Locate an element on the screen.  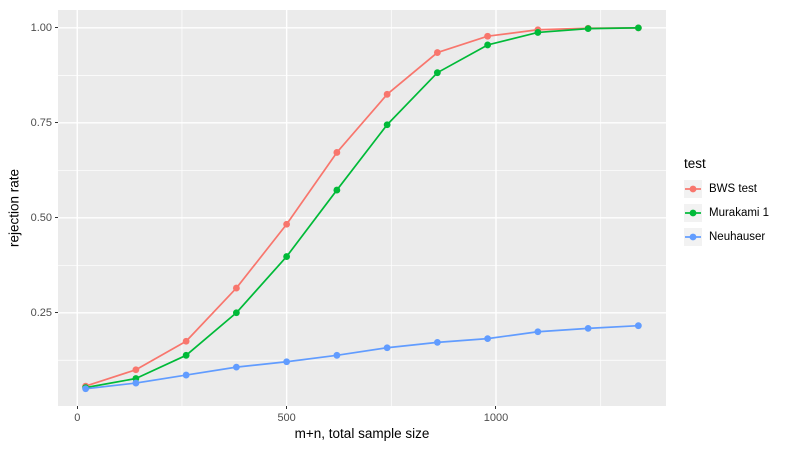
legend-entry-neuhauser: Neuhauser is located at coordinates (726, 237).